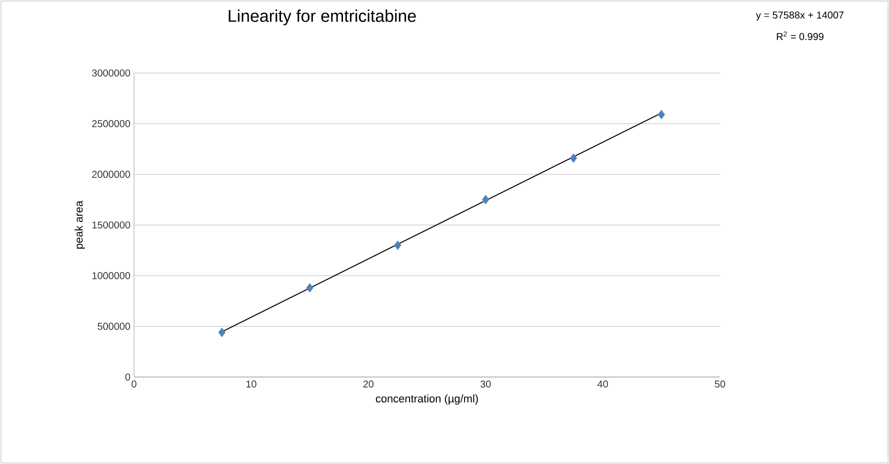 The width and height of the screenshot is (889, 464). Describe the element at coordinates (111, 225) in the screenshot. I see `y-tick-label: 1500000` at that location.